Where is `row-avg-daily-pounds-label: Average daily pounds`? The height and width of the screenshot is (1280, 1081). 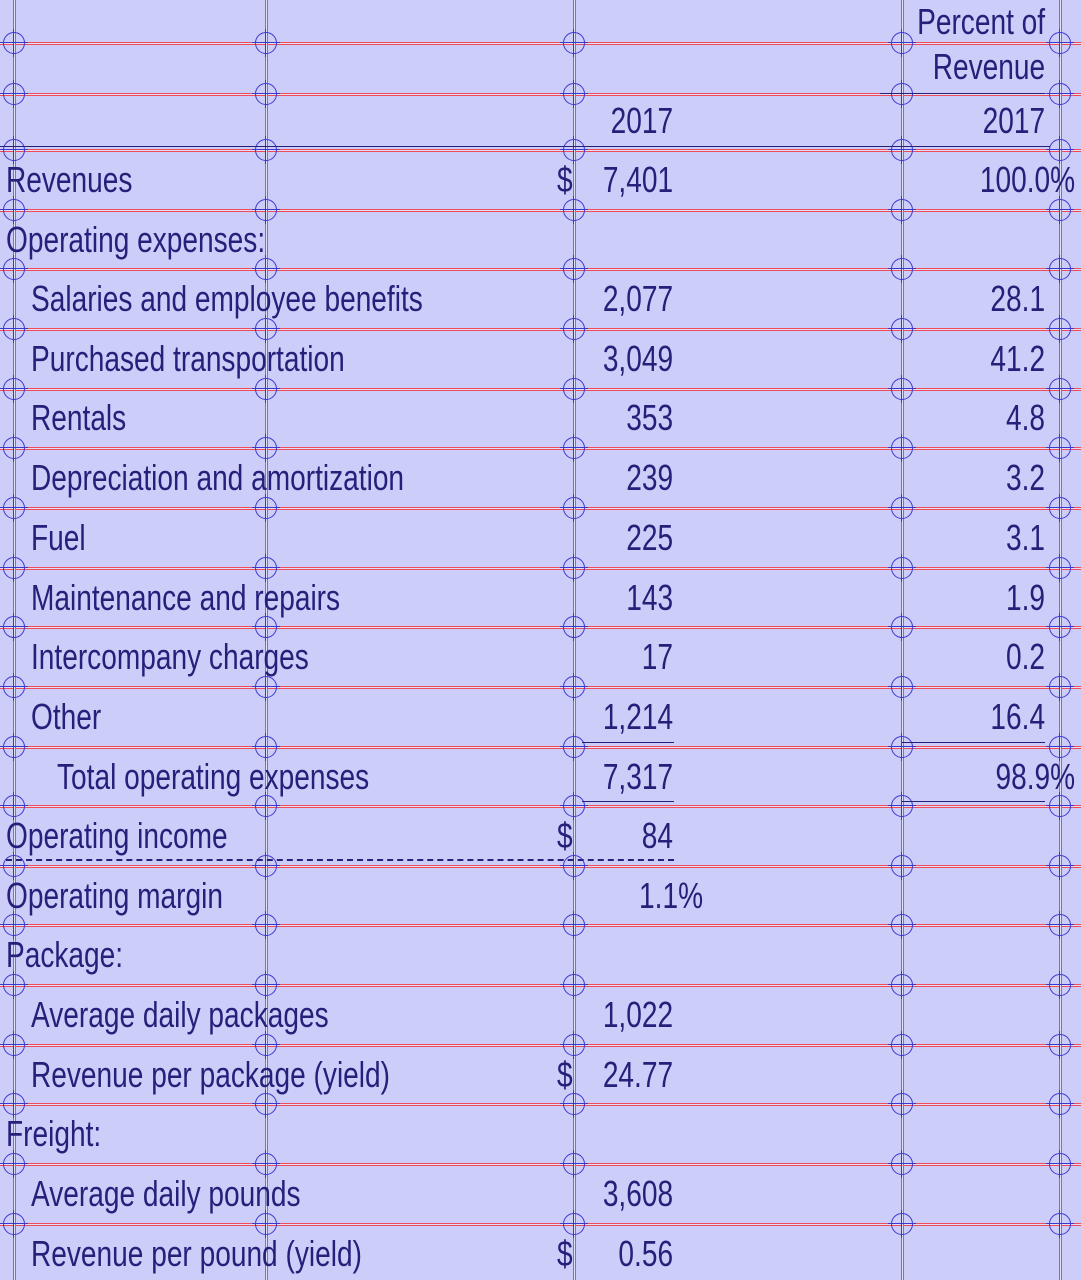 row-avg-daily-pounds-label: Average daily pounds is located at coordinates (166, 1193).